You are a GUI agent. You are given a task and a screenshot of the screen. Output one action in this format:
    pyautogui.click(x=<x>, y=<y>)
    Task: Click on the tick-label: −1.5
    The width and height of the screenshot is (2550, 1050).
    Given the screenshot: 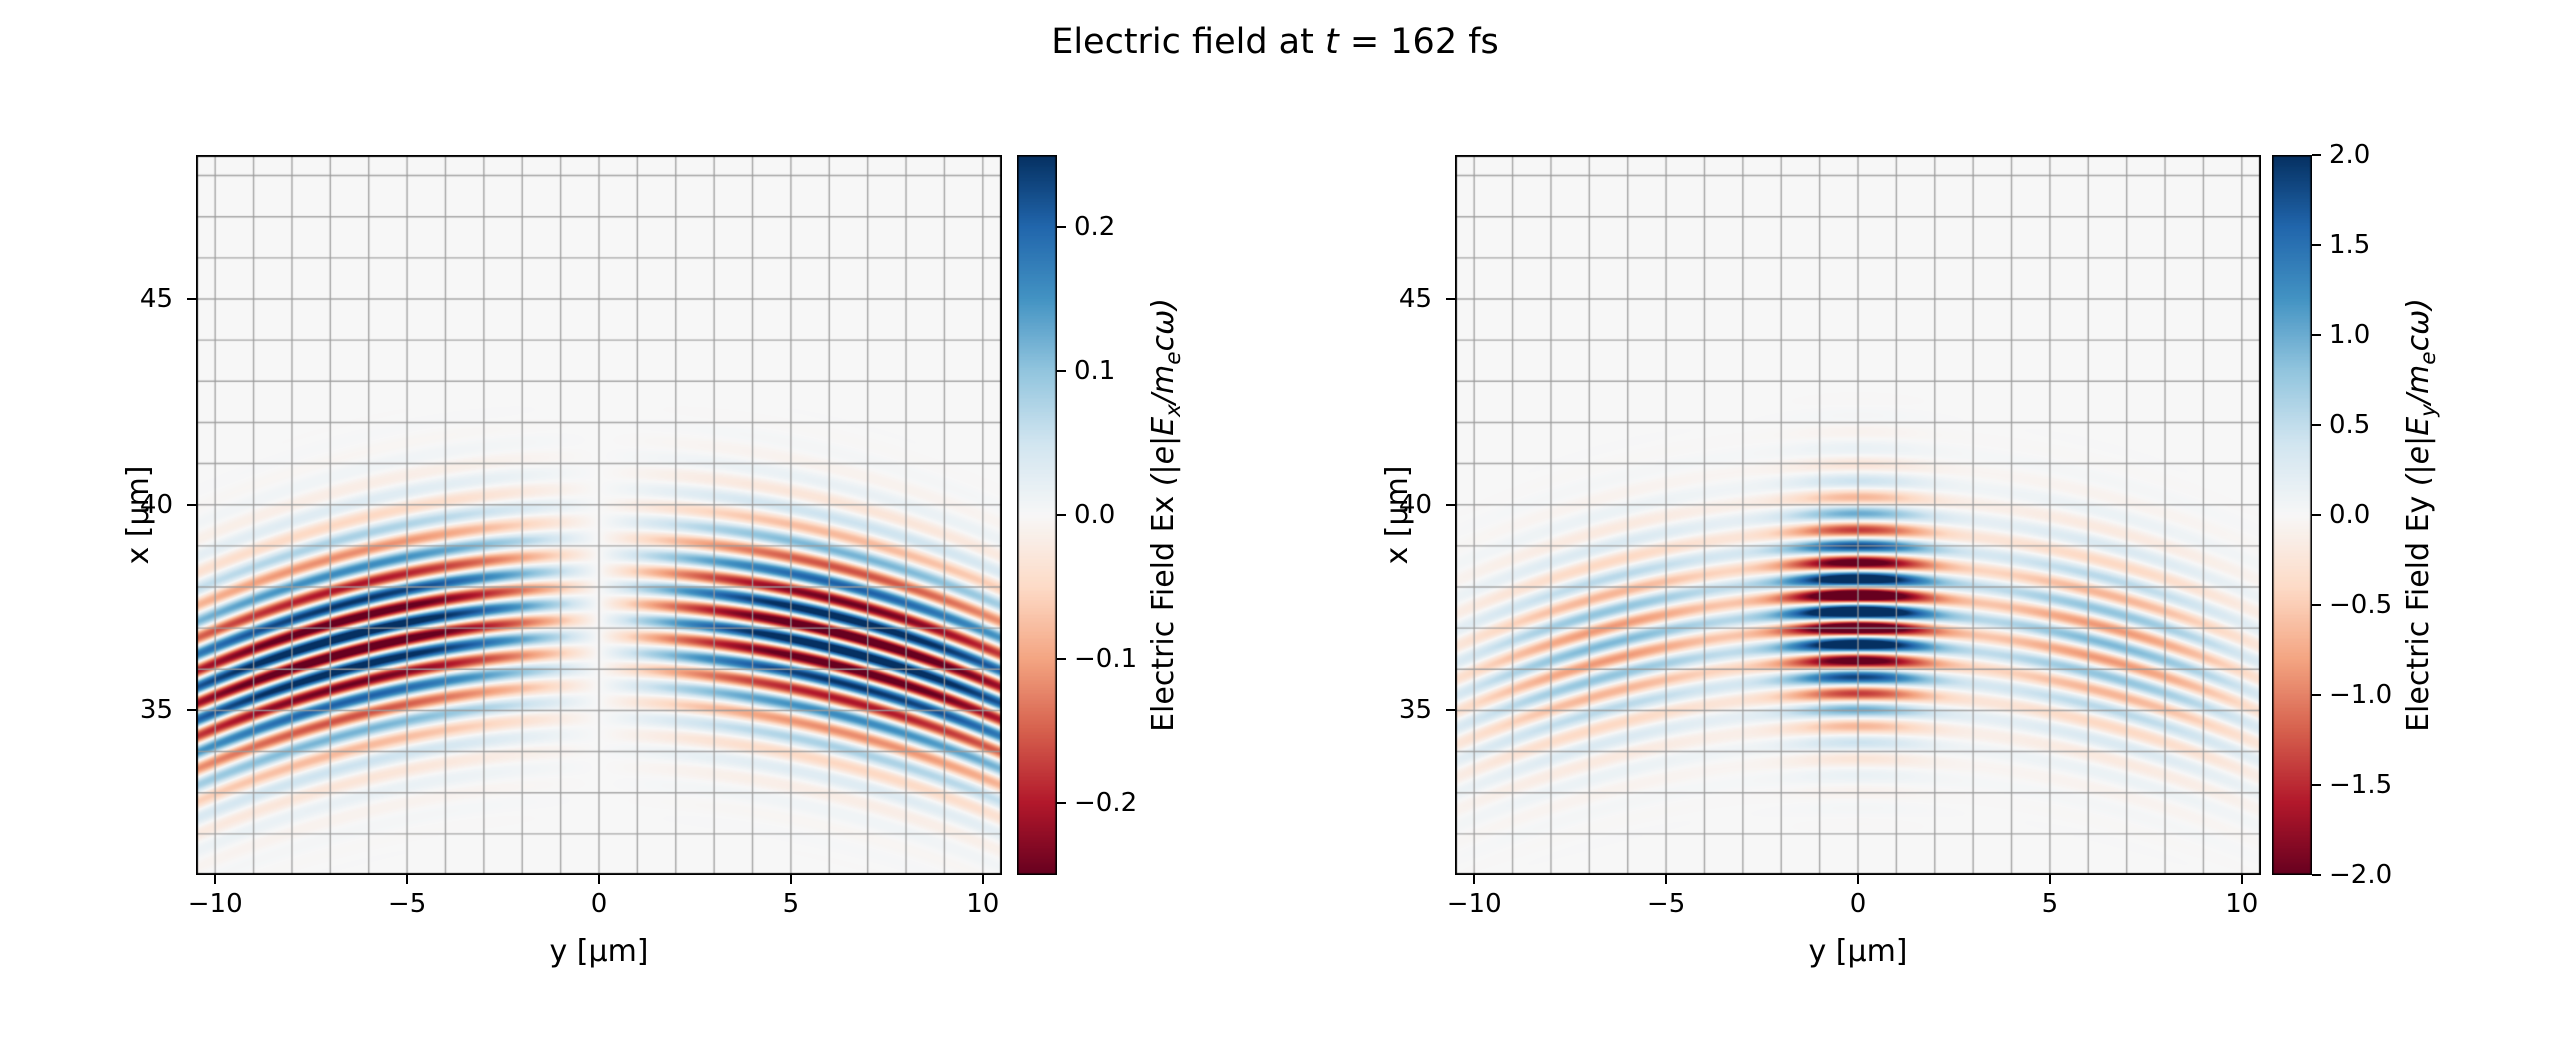 What is the action you would take?
    pyautogui.click(x=2361, y=785)
    